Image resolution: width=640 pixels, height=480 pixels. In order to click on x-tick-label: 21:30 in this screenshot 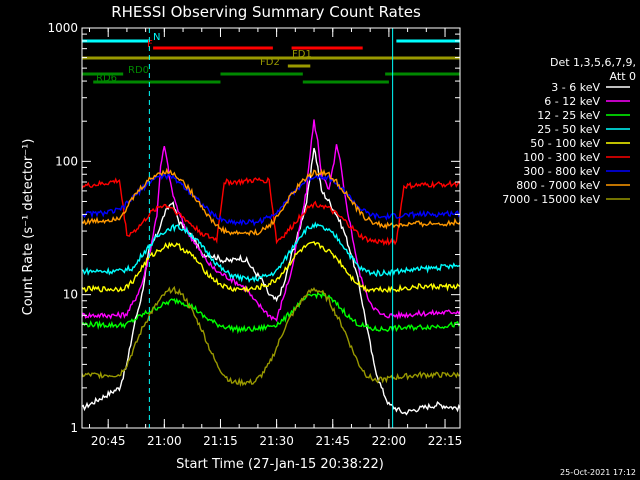, I will do `click(276, 441)`.